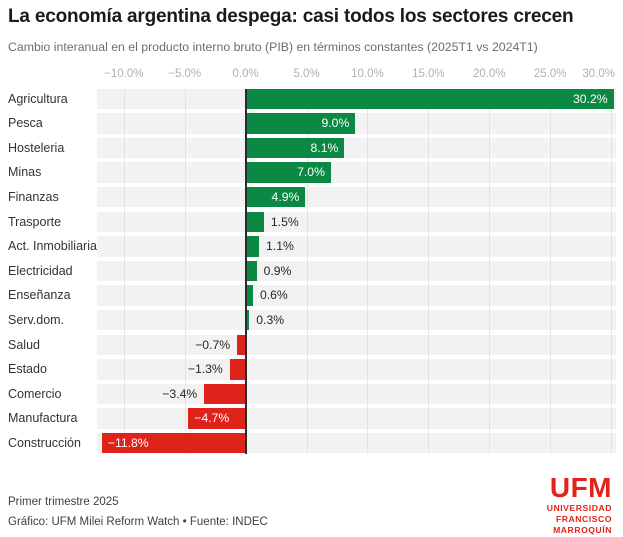 This screenshot has height=537, width=623. I want to click on value-label: 0.6%, so click(273, 295).